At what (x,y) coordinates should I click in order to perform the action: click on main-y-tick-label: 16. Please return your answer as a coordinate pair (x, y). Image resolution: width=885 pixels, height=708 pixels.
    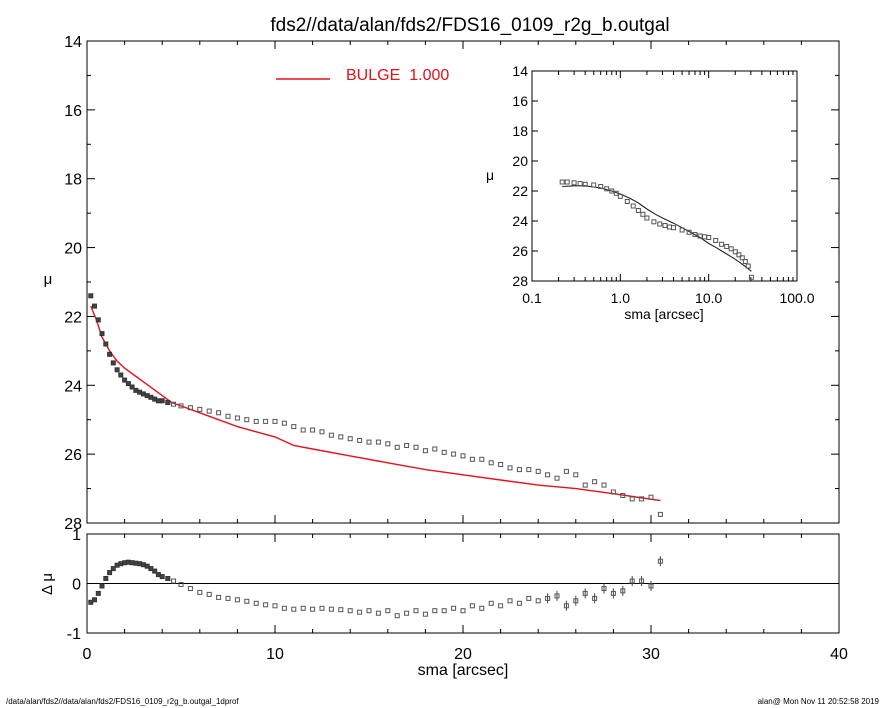
    Looking at the image, I should click on (73, 111).